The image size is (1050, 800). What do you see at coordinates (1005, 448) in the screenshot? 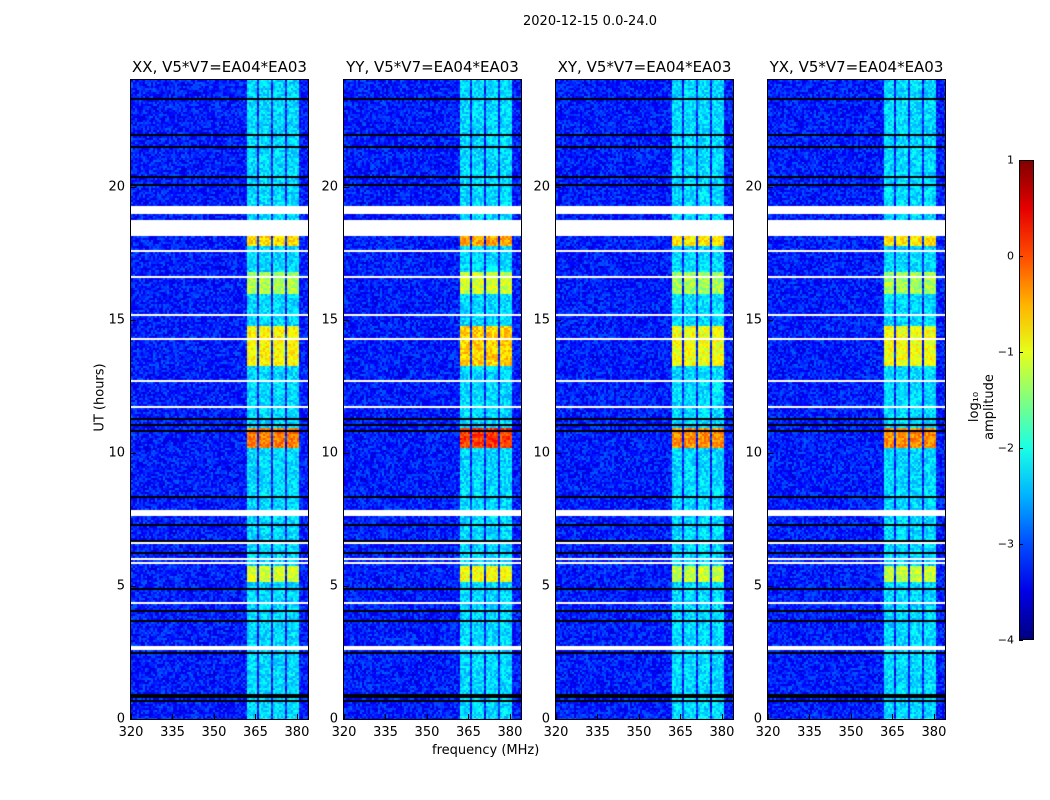
I see `colorbar-tick-label: −2` at bounding box center [1005, 448].